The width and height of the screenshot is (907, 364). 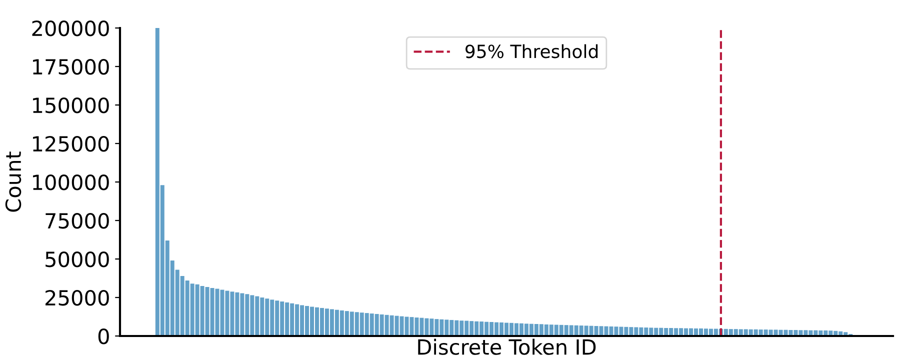 What do you see at coordinates (71, 66) in the screenshot?
I see `y-tick-label: 175000` at bounding box center [71, 66].